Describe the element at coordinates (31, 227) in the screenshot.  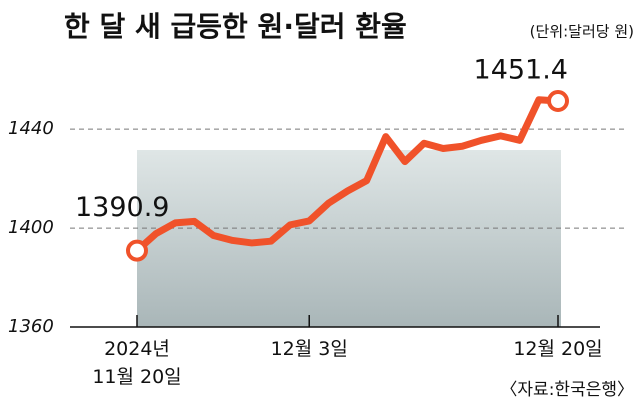
I see `y-tick-label: 1400` at that location.